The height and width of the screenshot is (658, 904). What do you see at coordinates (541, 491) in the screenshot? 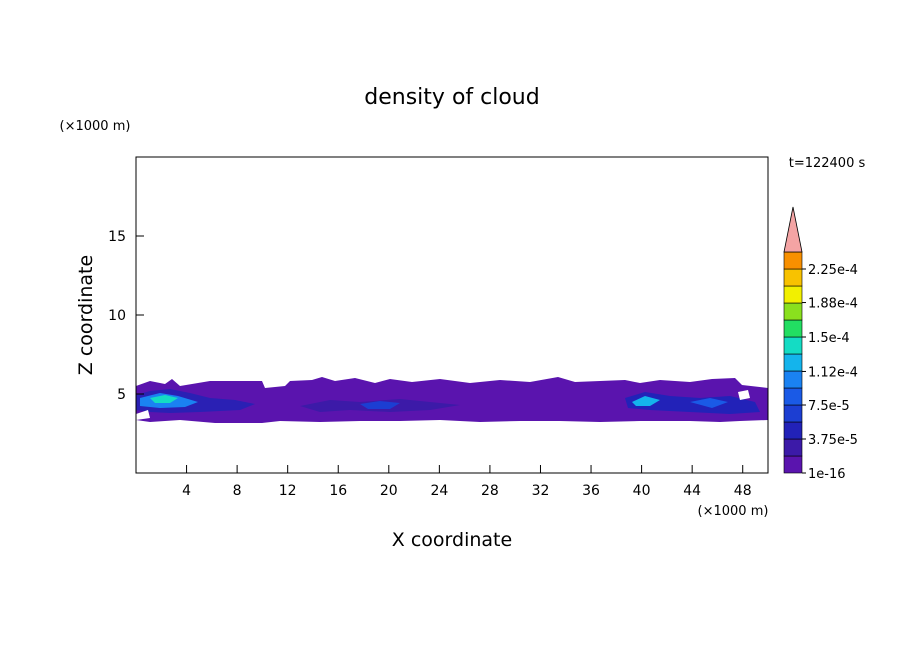
I see `x-tick-label: 32` at bounding box center [541, 491].